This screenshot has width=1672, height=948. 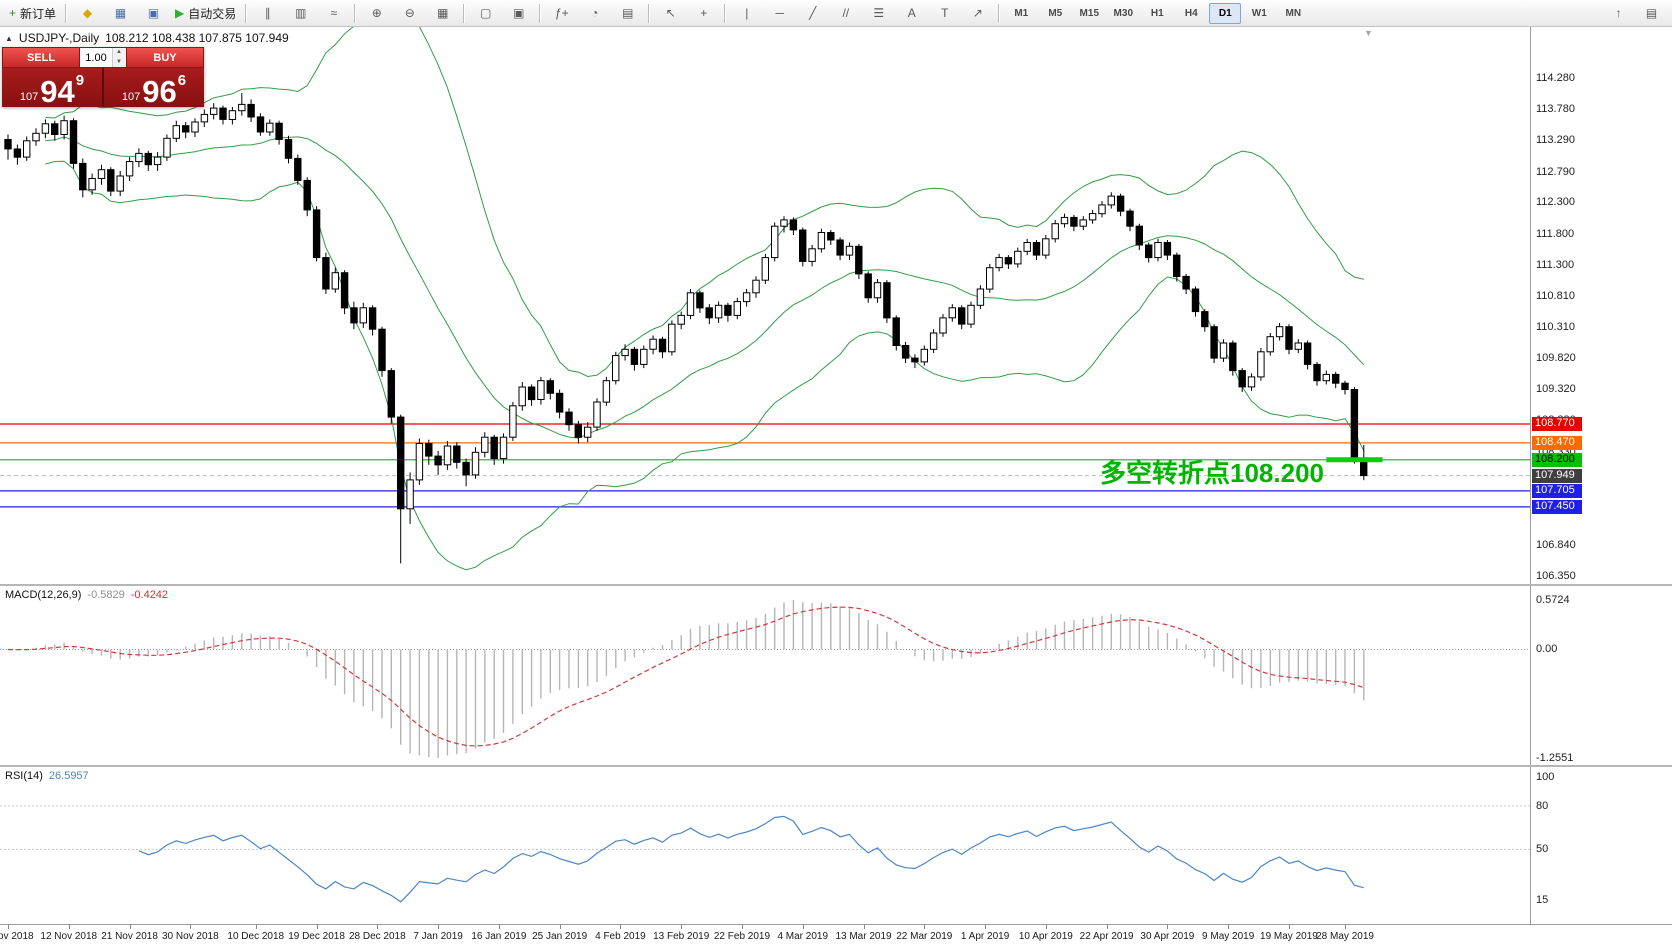 What do you see at coordinates (836, 766) in the screenshot?
I see `panel-separator-rsi` at bounding box center [836, 766].